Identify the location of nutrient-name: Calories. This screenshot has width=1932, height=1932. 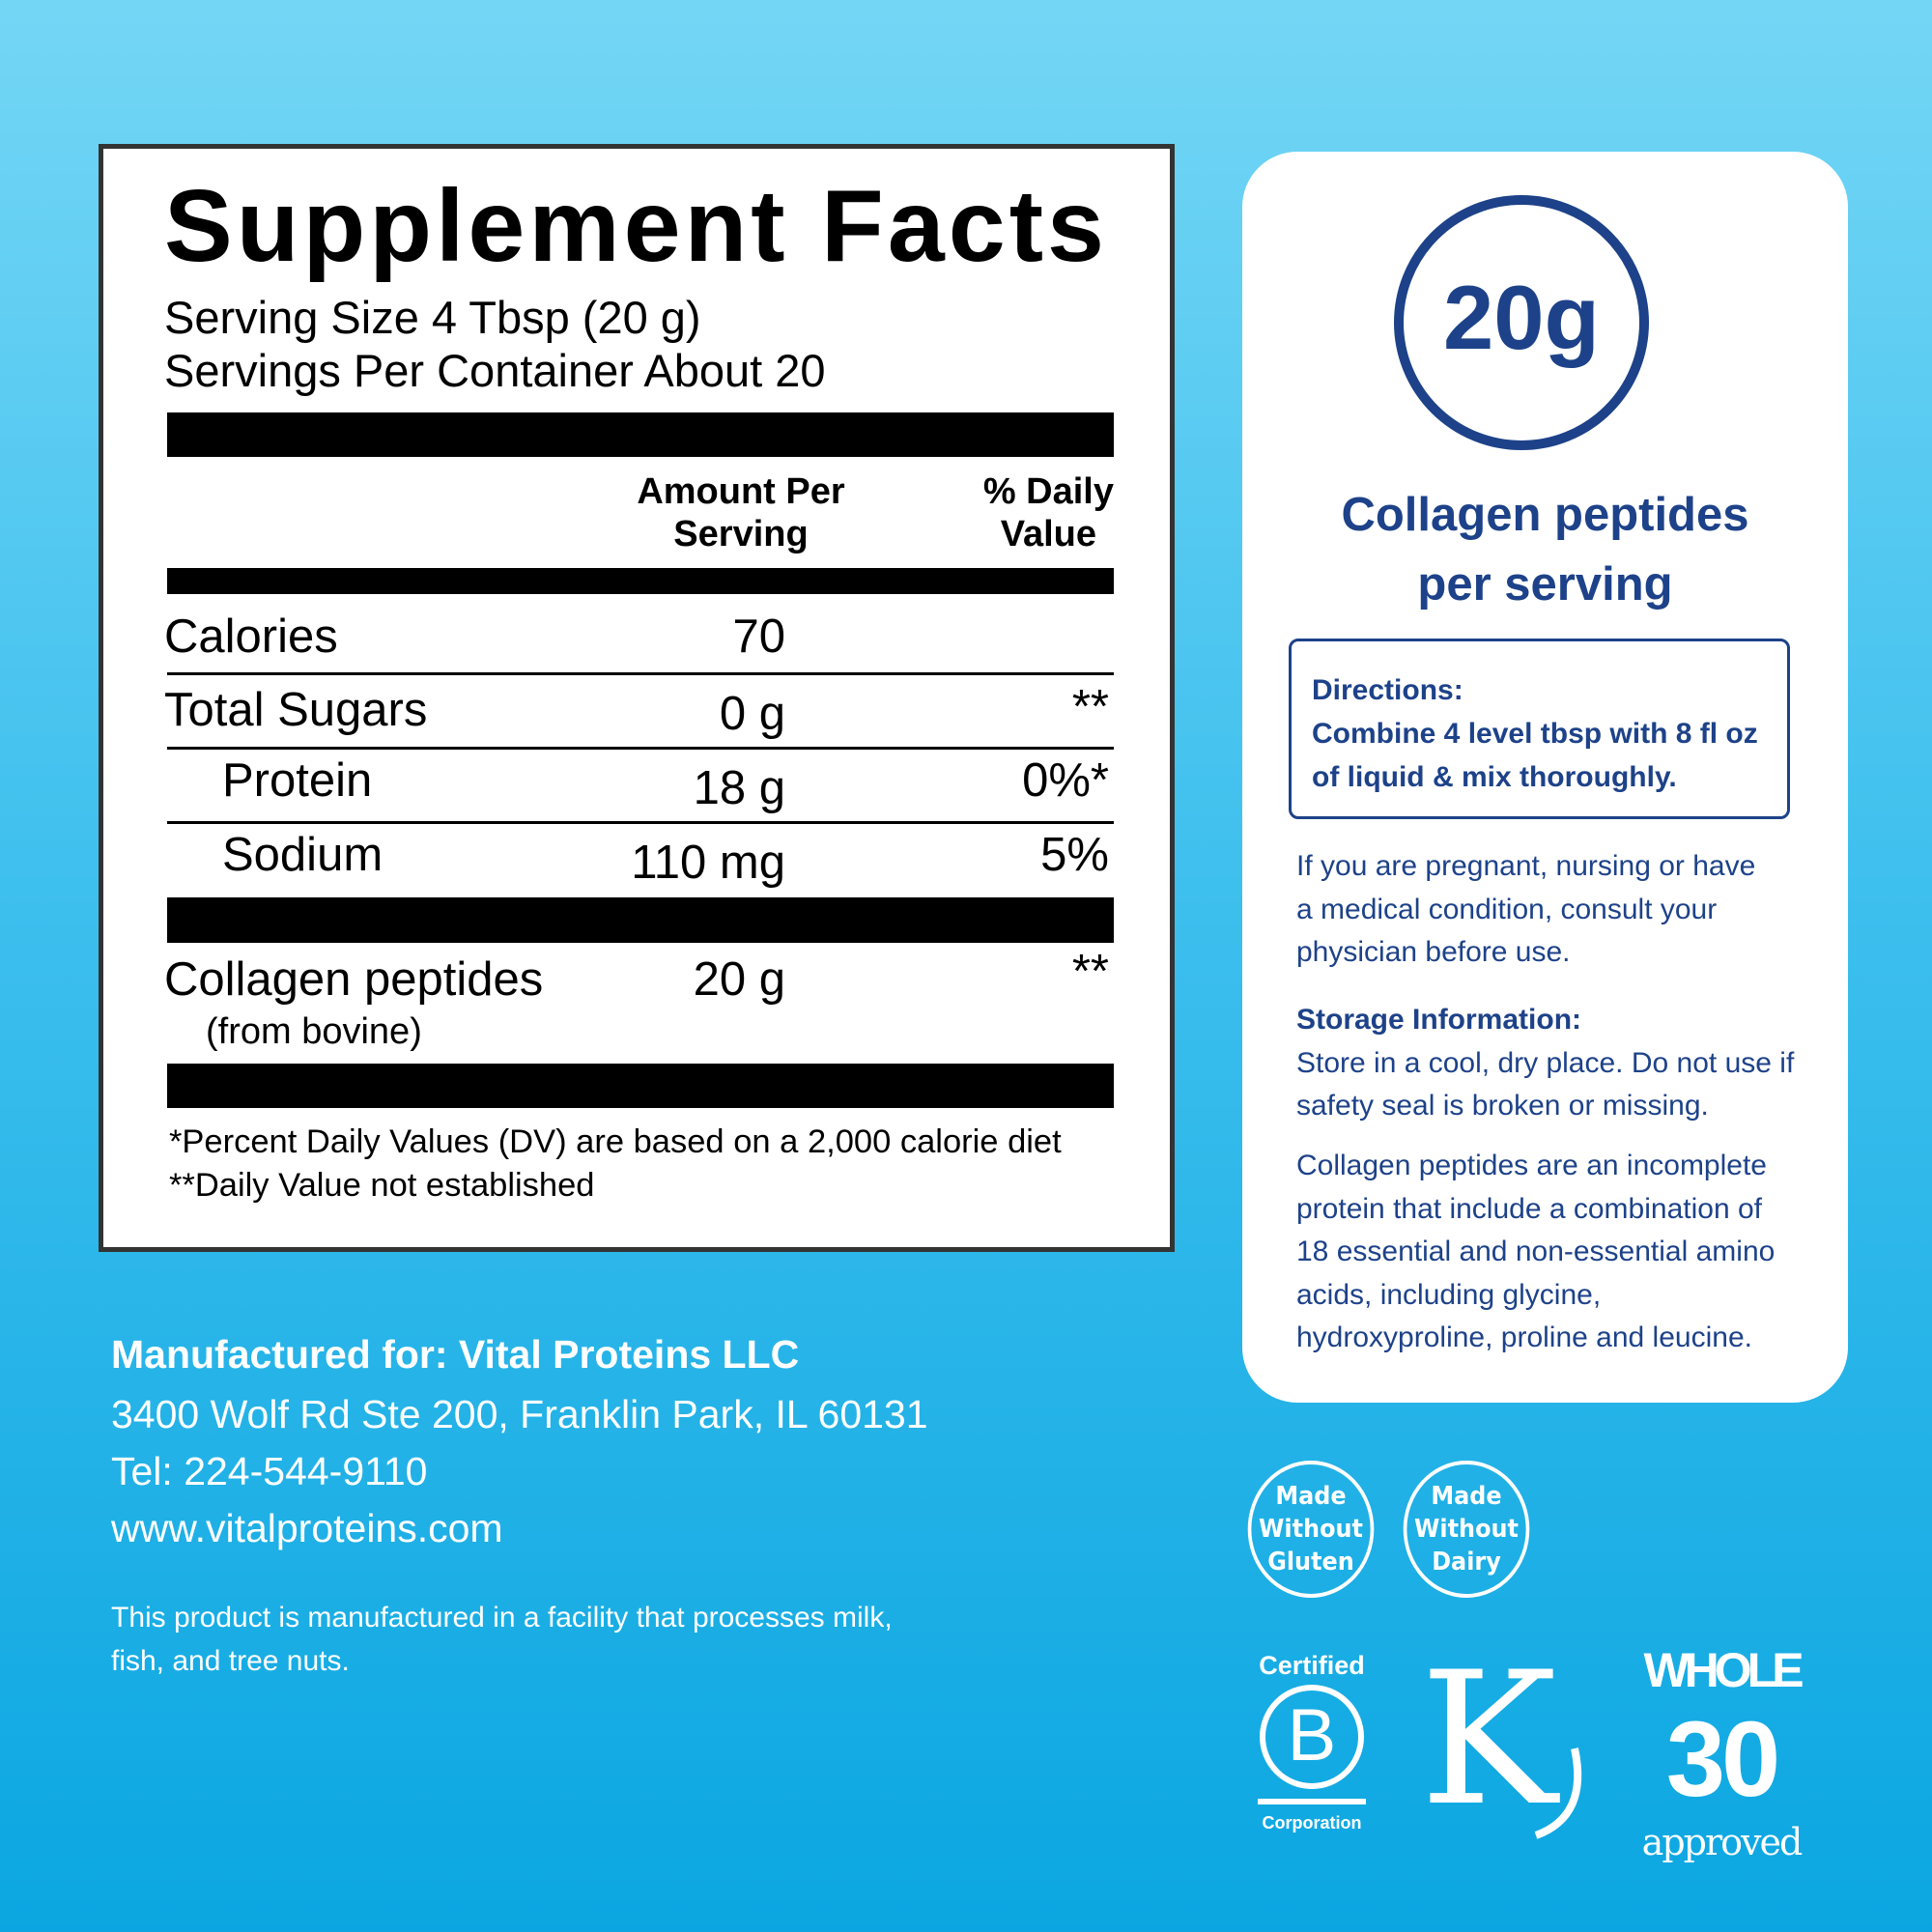
(251, 637).